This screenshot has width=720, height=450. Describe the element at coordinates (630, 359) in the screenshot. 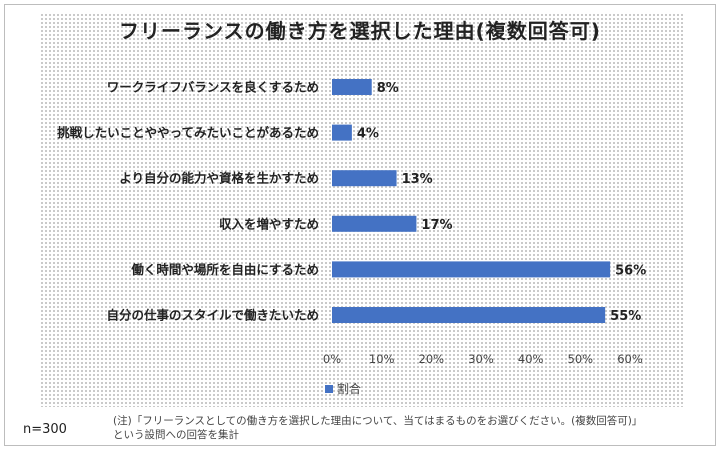

I see `x-tick-label: 60%` at that location.